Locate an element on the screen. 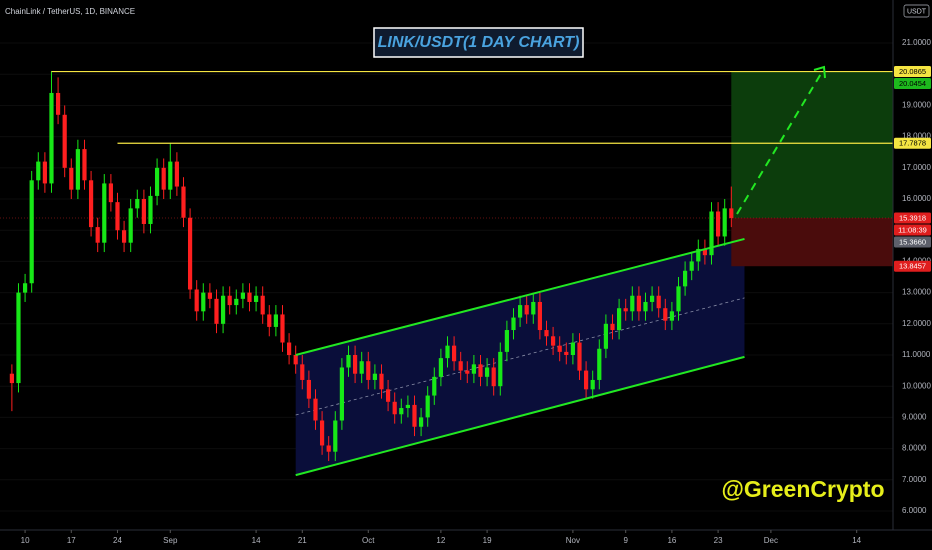 The width and height of the screenshot is (932, 550). target-arrow-head is located at coordinates (819, 72).